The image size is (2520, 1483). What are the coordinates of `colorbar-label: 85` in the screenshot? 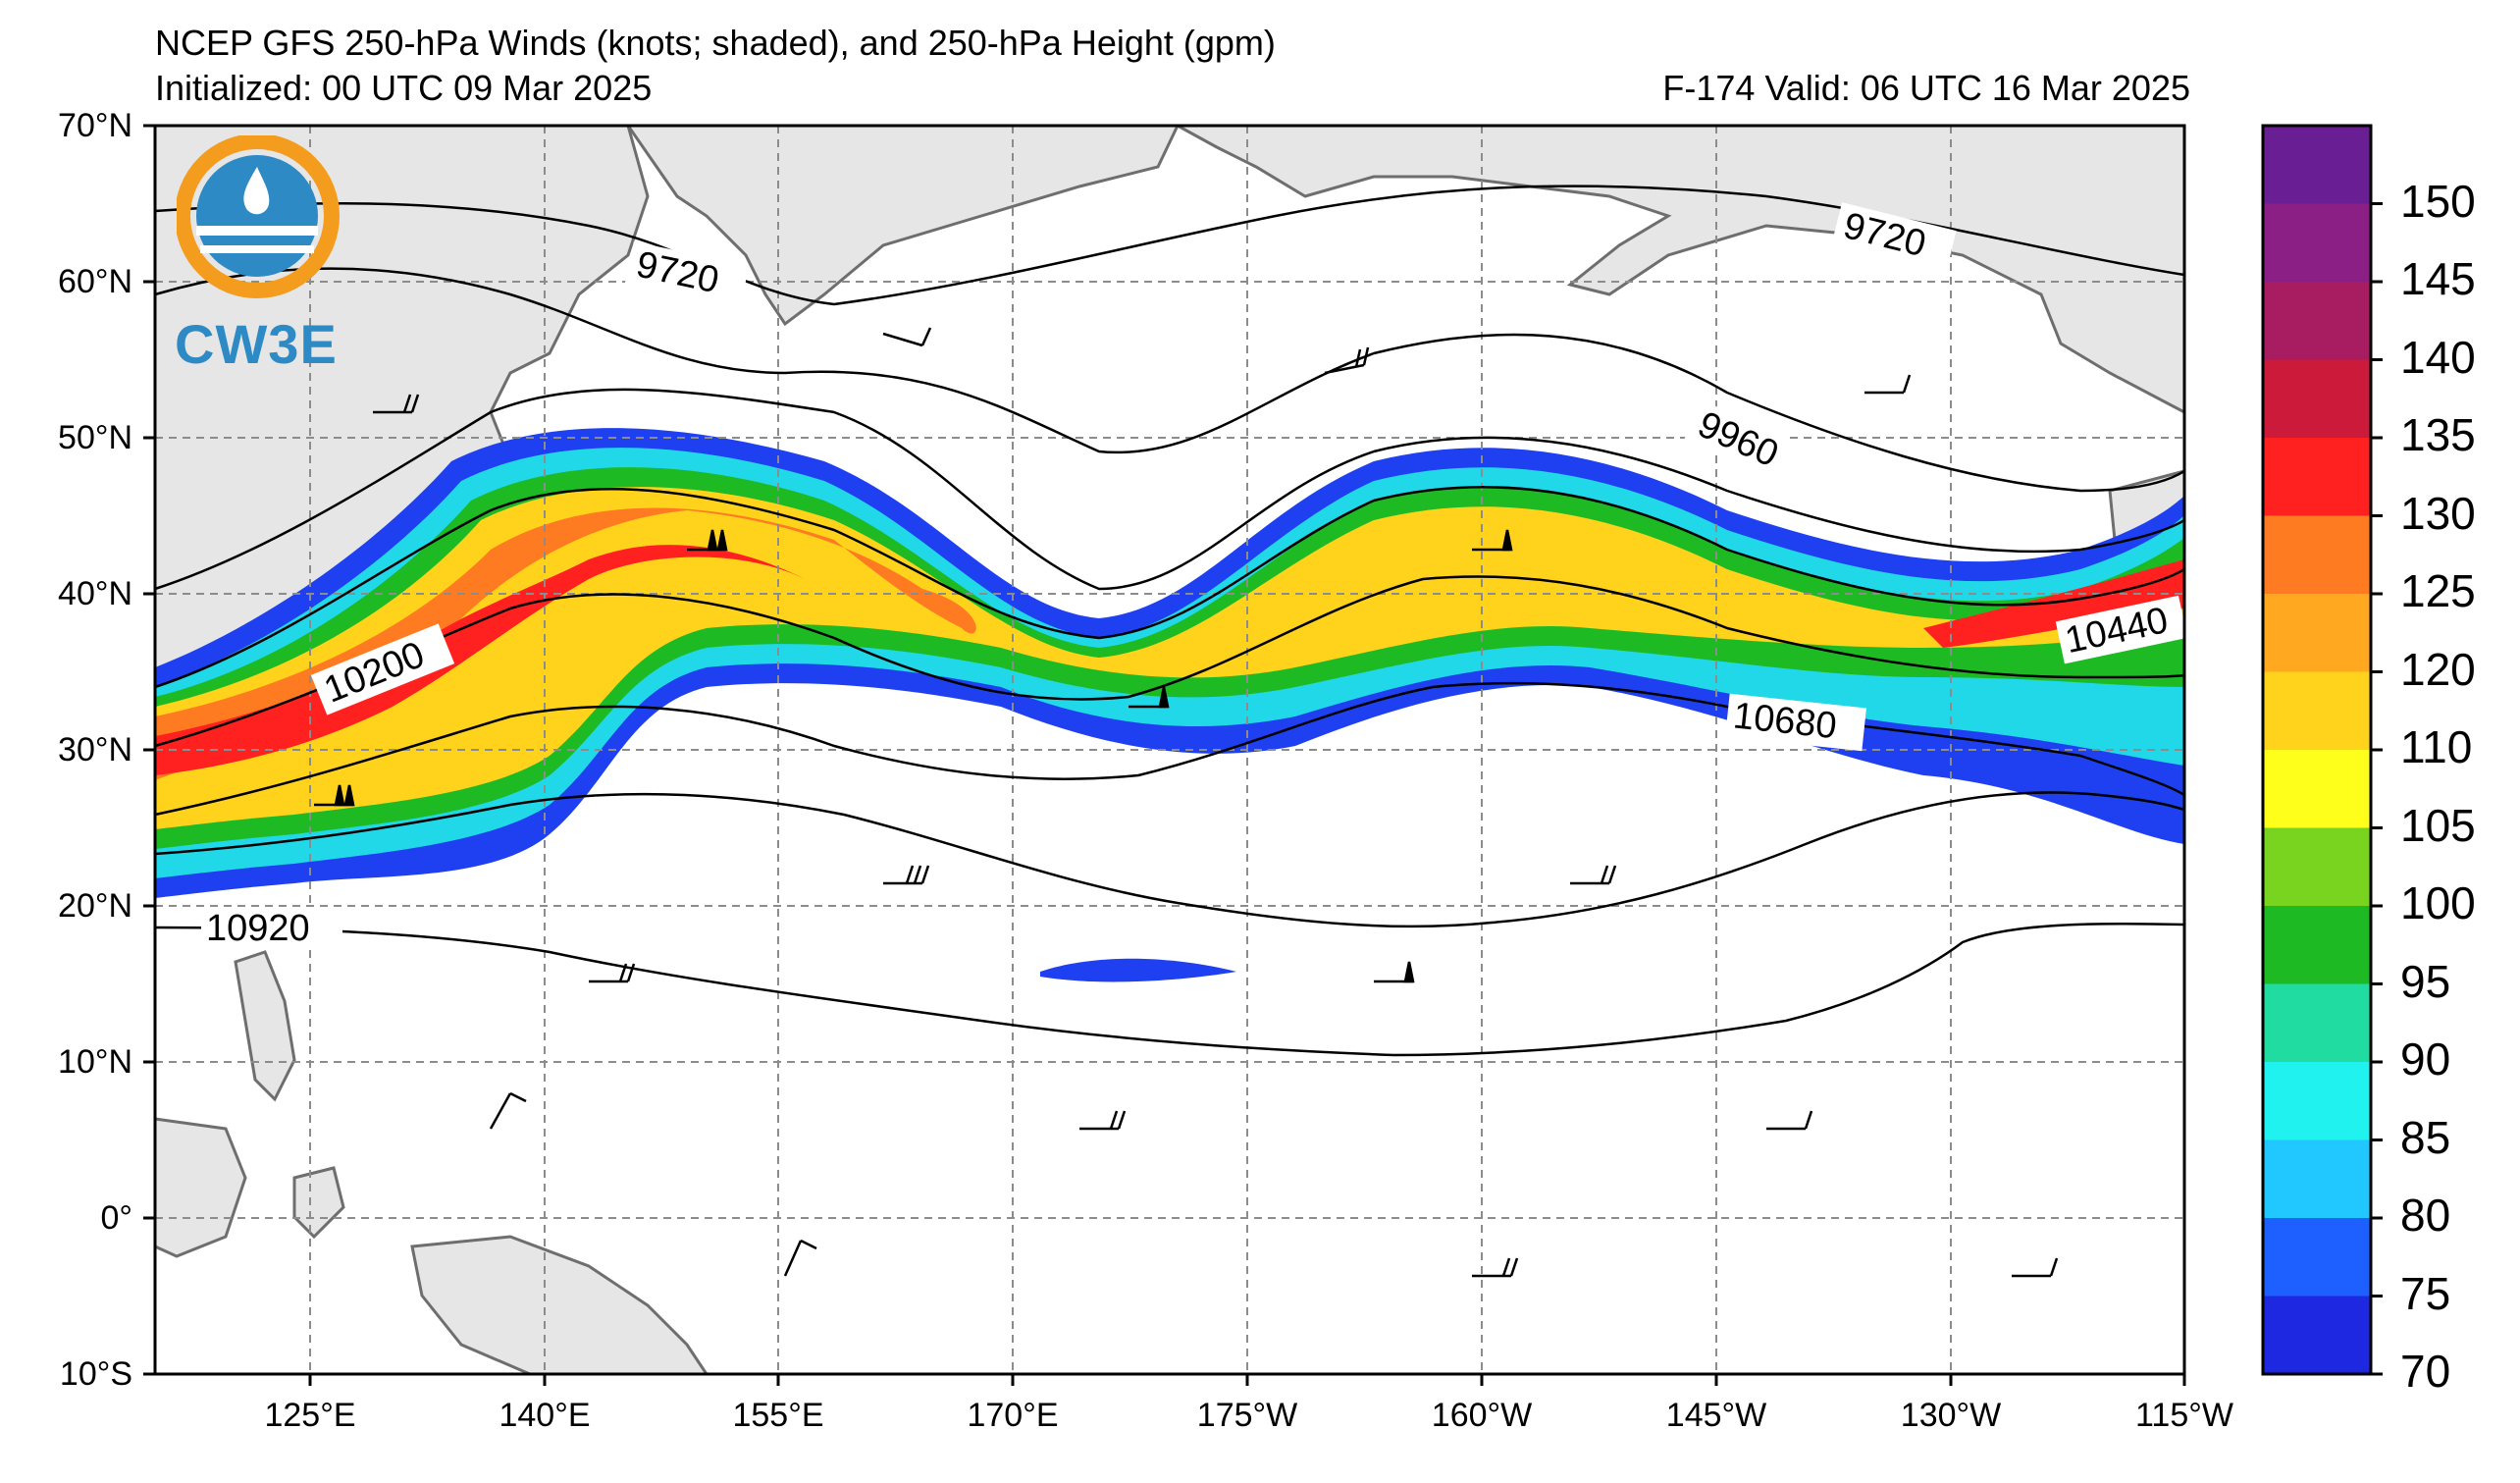 It's located at (2425, 1137).